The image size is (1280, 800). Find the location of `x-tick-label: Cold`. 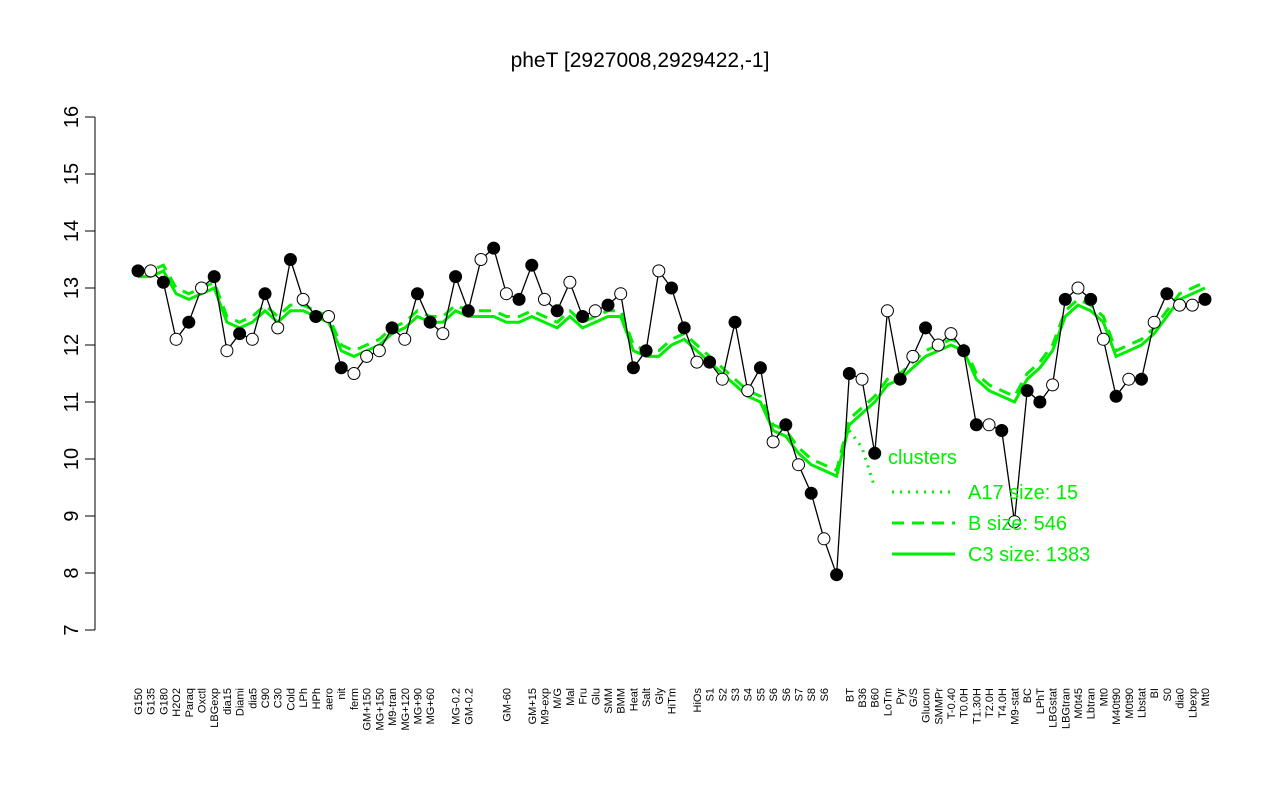

x-tick-label: Cold is located at coordinates (291, 699).